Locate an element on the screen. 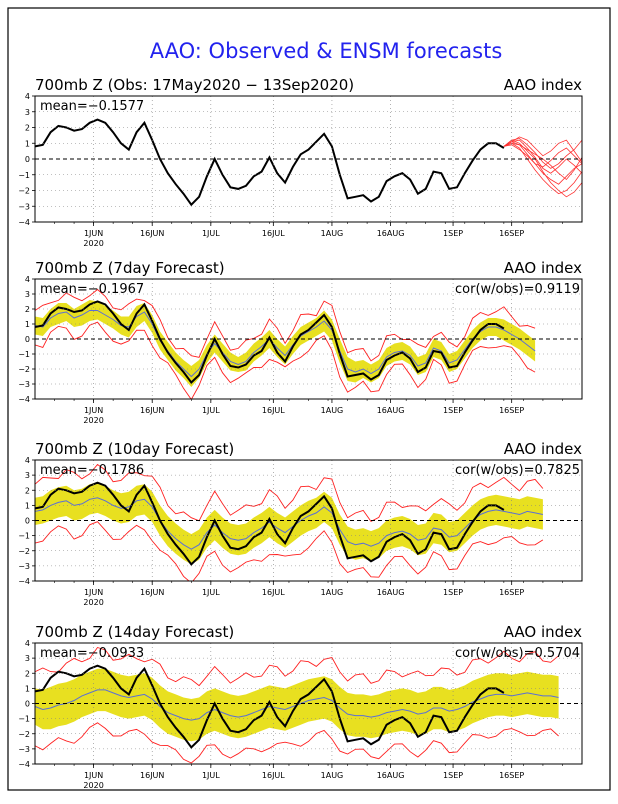 The width and height of the screenshot is (618, 804). panel-title: 700mb Z (Obs: 17May2020 − 13Sep2020) is located at coordinates (194, 85).